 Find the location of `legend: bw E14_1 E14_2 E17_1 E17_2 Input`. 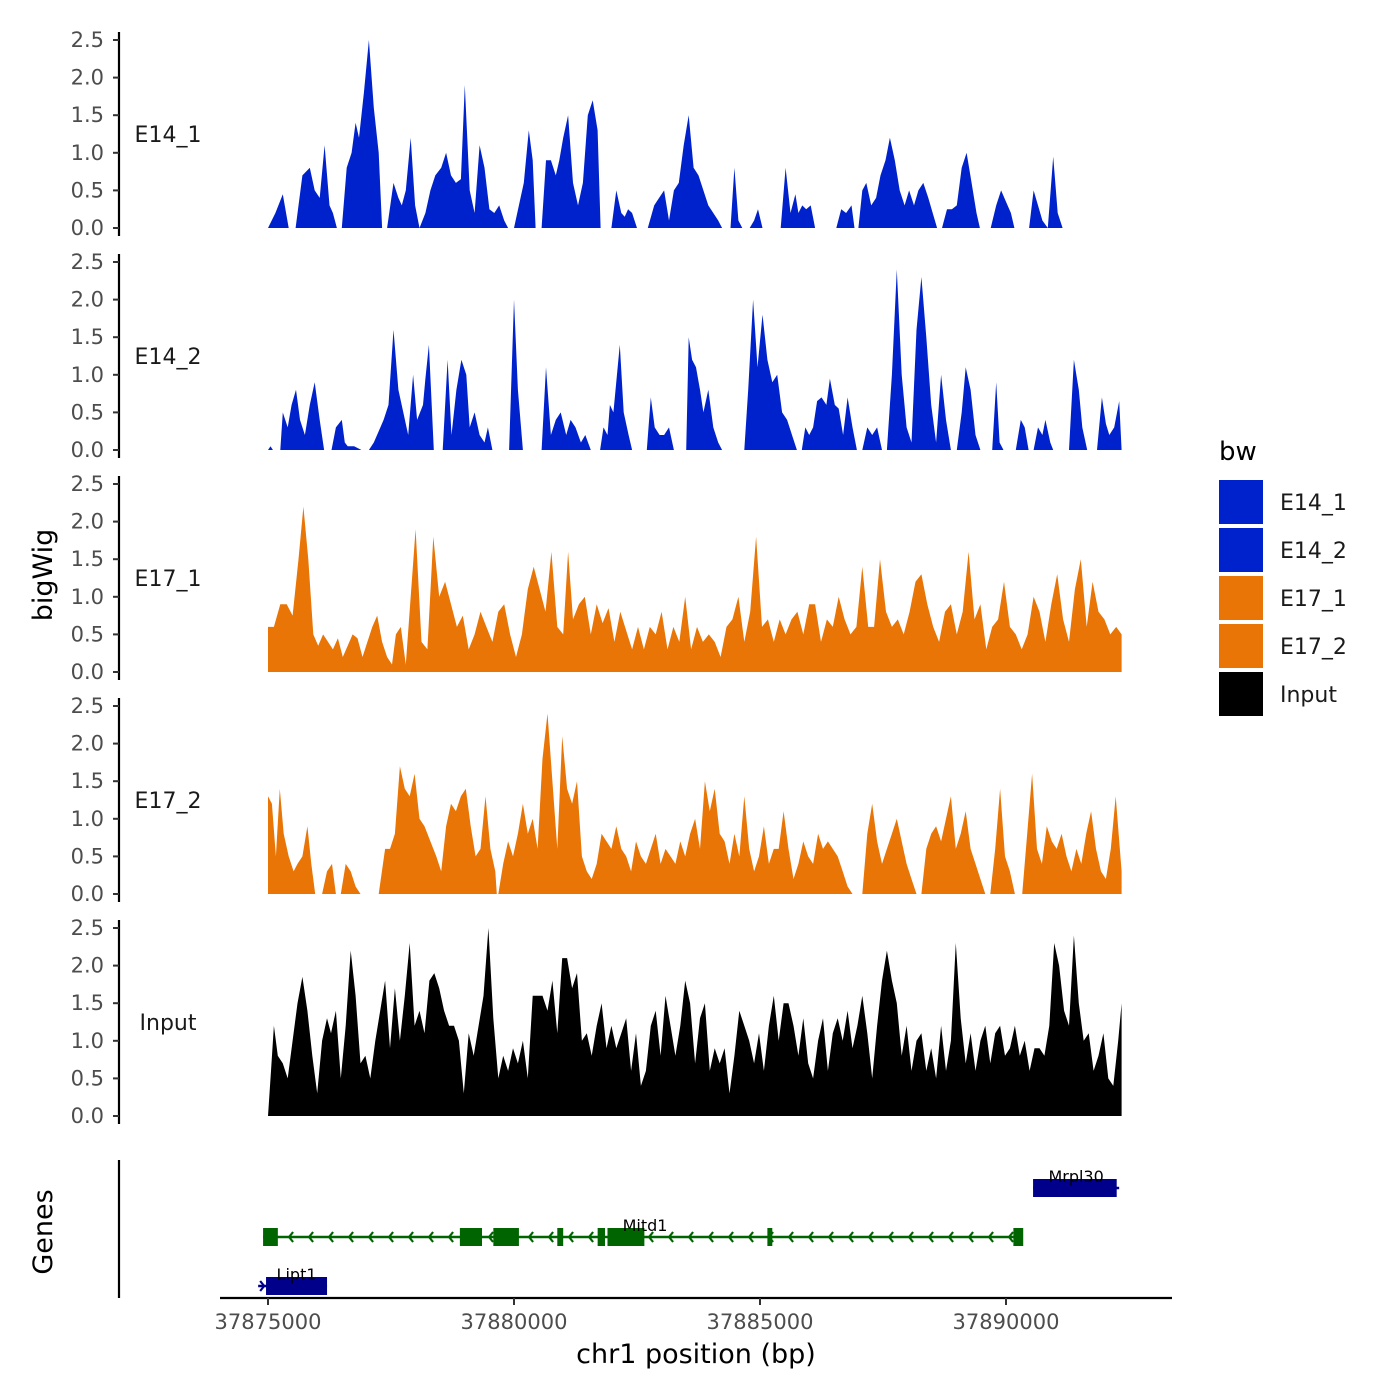

legend: bw E14_1 E14_2 E17_1 E17_2 Input is located at coordinates (1283, 576).